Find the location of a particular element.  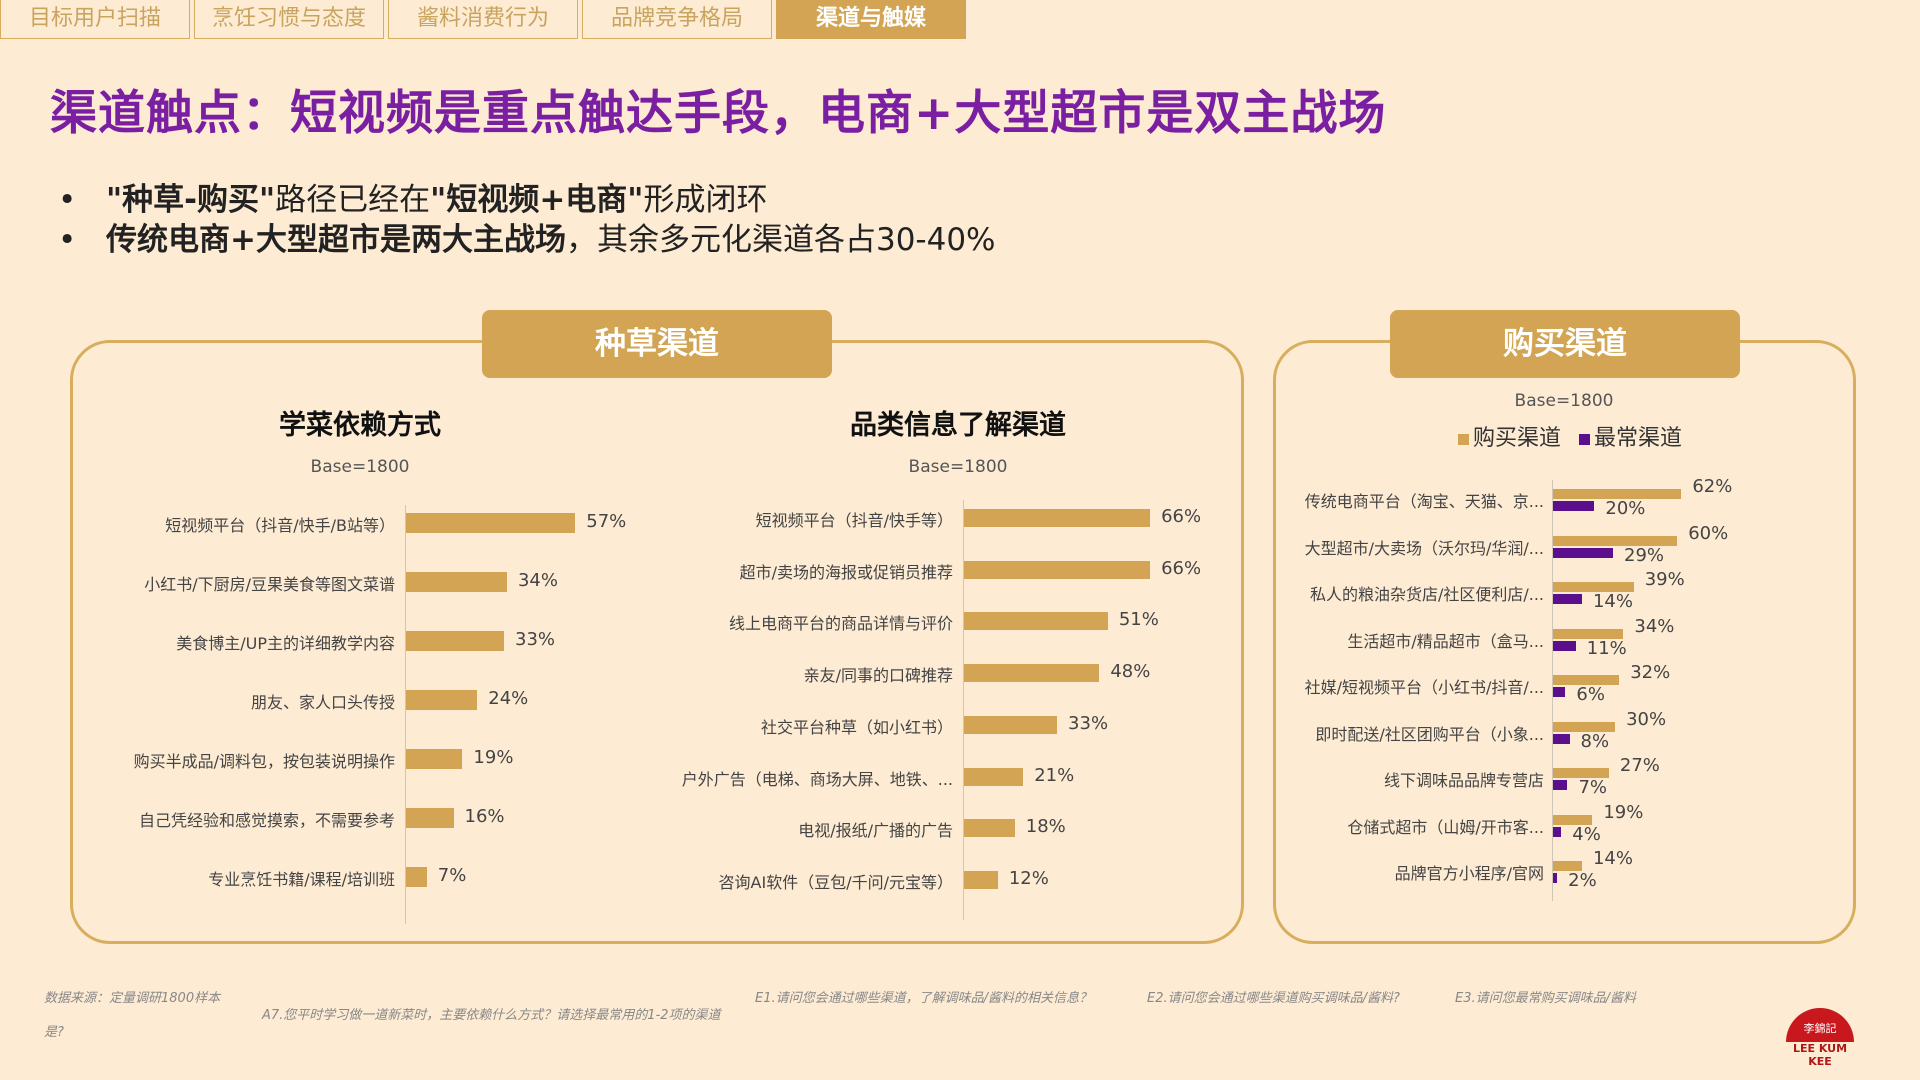

data-label-most-frequent: 2% is located at coordinates (1582, 880).